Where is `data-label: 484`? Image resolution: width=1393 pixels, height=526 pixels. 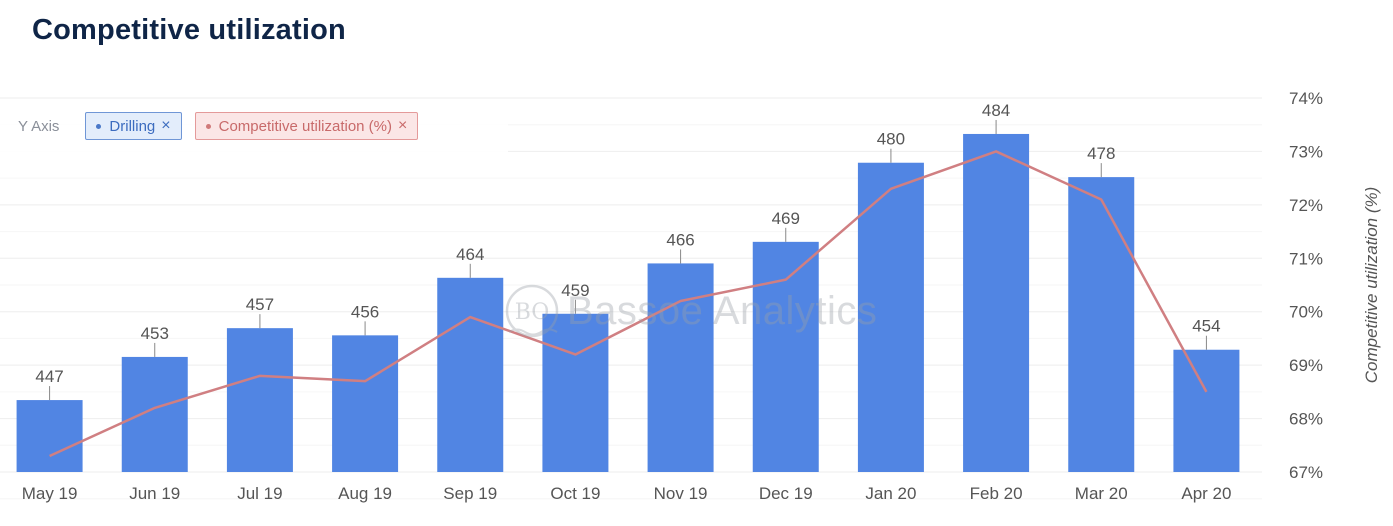
data-label: 484 is located at coordinates (996, 110).